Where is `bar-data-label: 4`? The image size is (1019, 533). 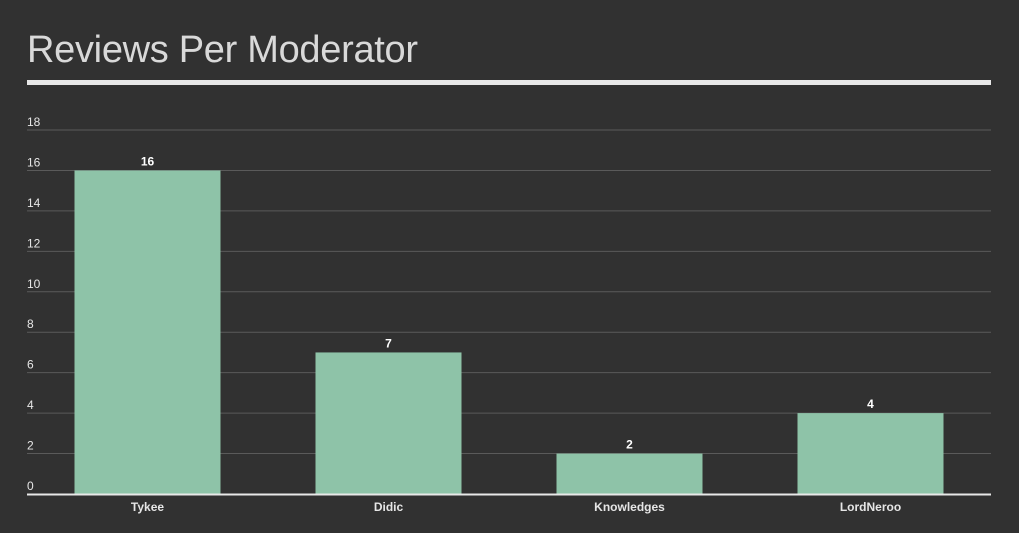
bar-data-label: 4 is located at coordinates (870, 404).